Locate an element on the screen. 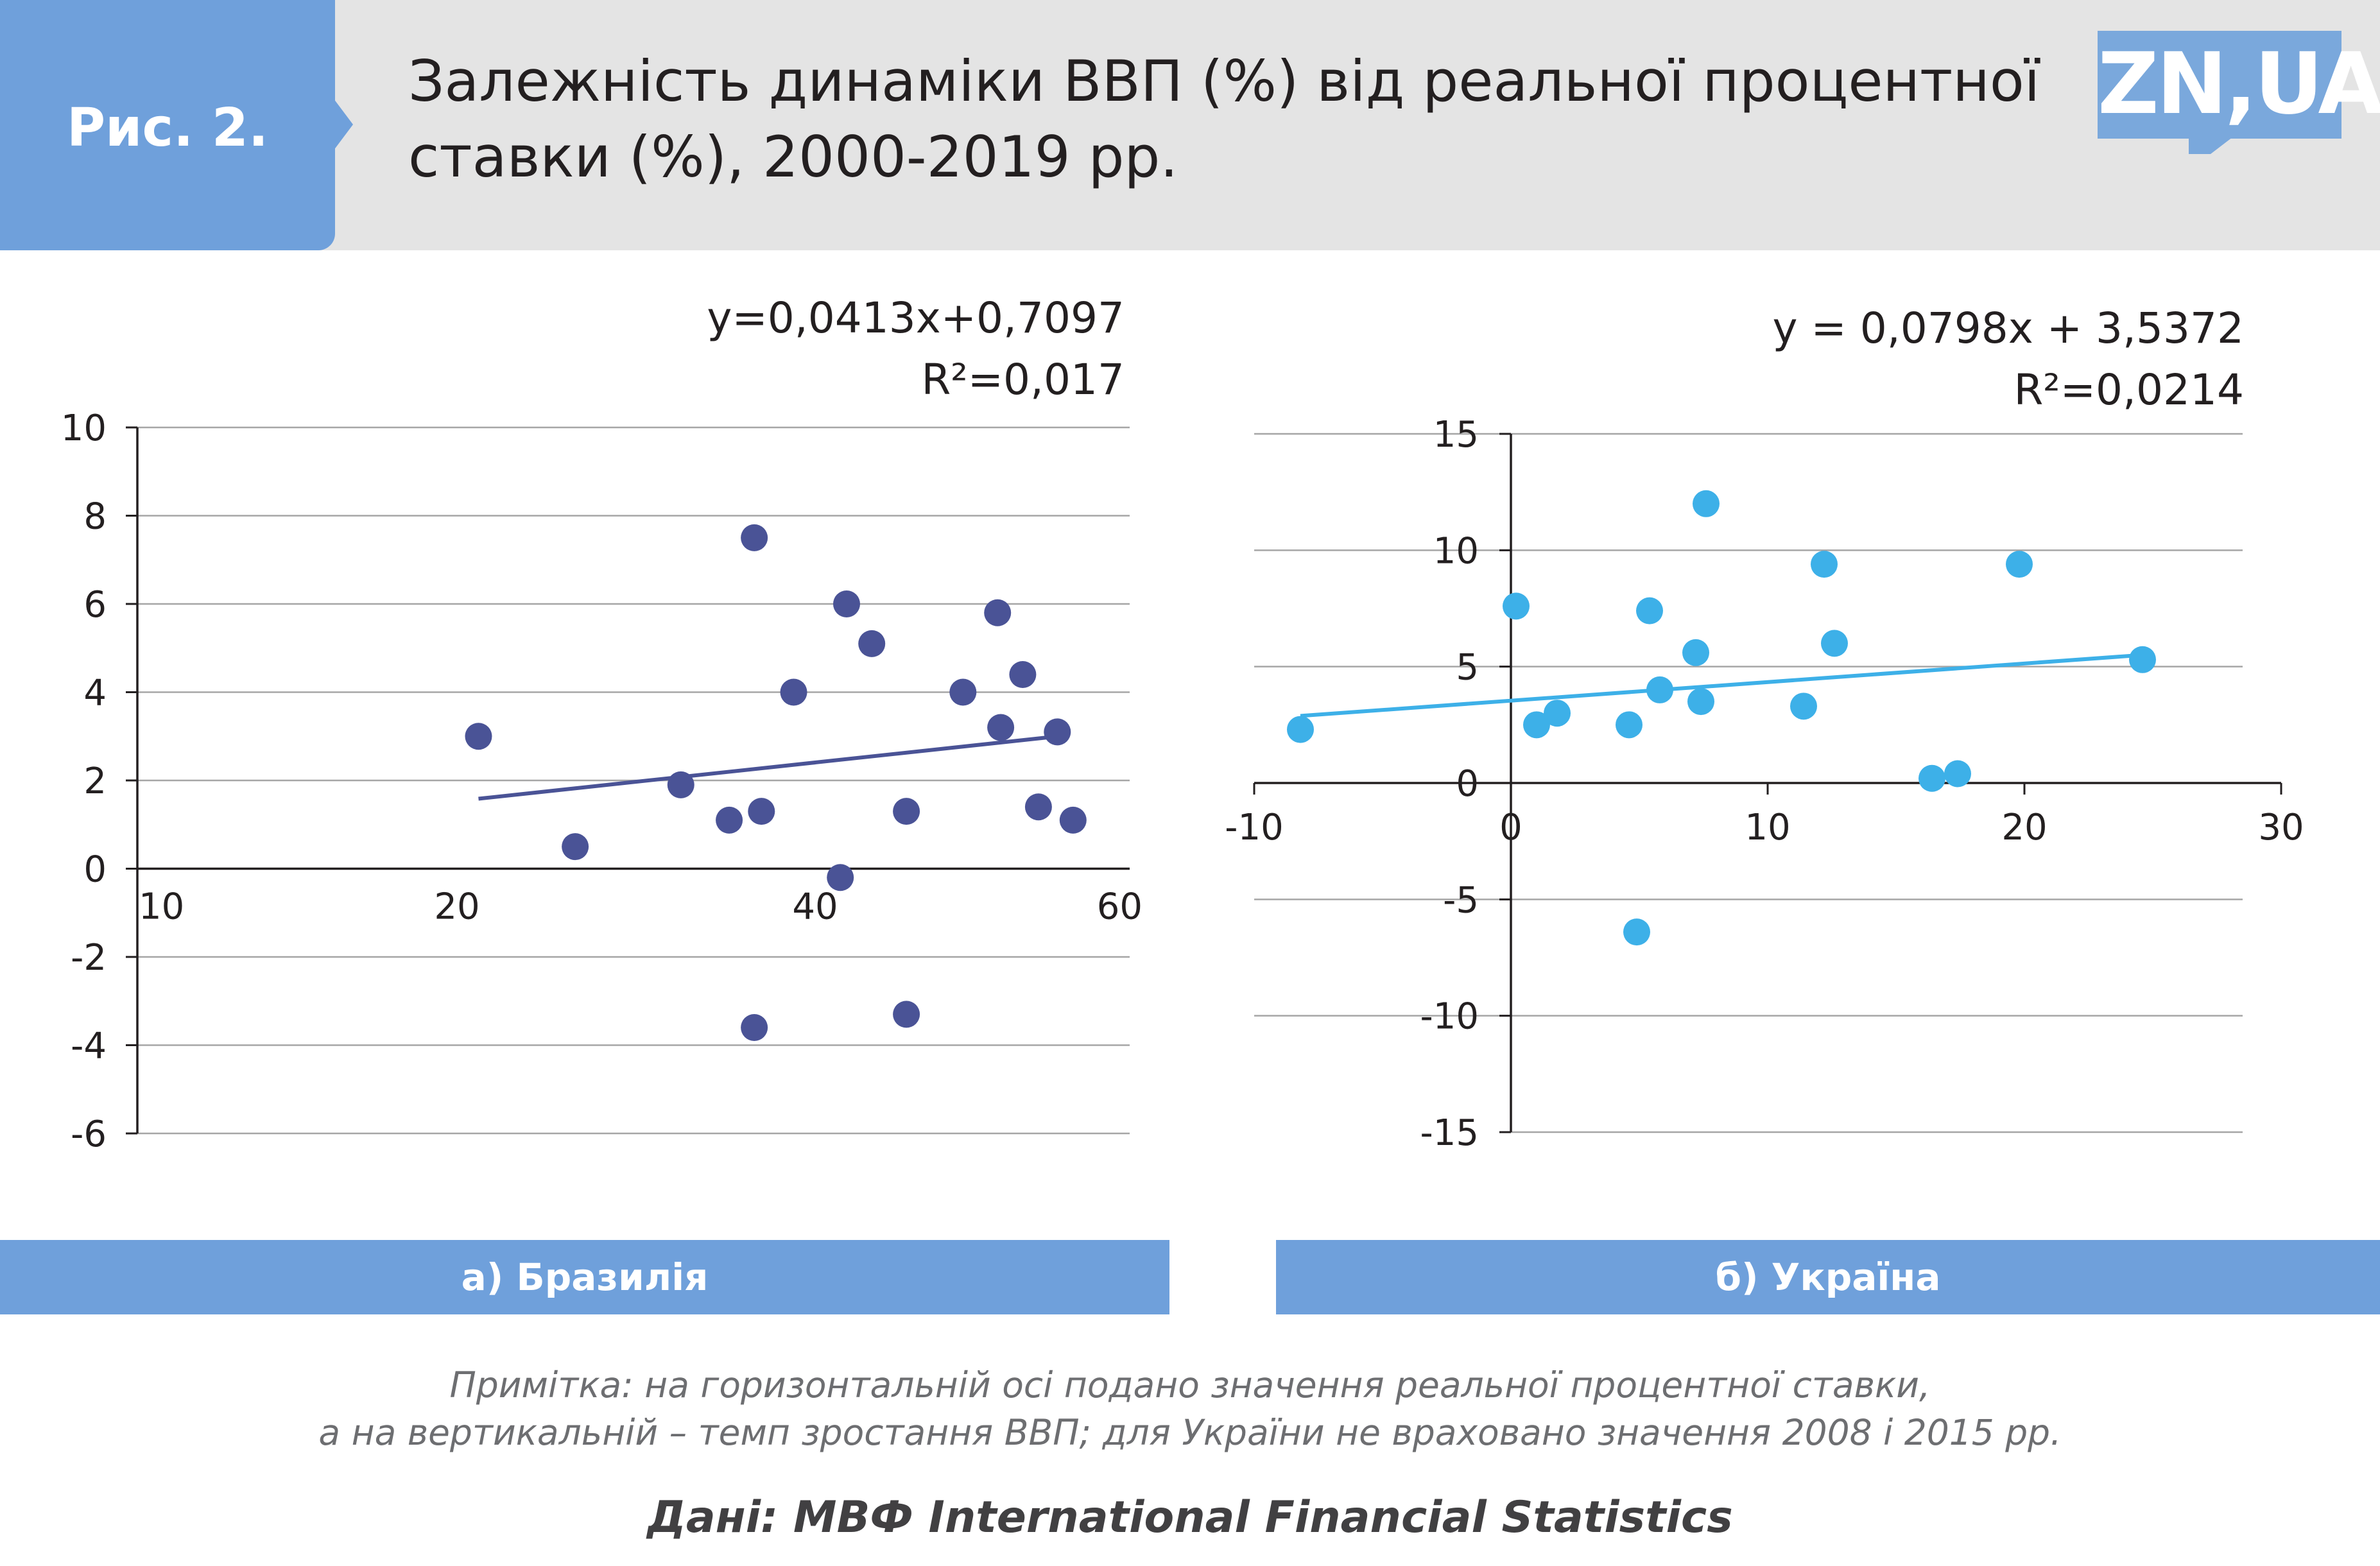 The height and width of the screenshot is (1566, 2380). ukraine-r-squared: R²=0,0214 is located at coordinates (2129, 390).